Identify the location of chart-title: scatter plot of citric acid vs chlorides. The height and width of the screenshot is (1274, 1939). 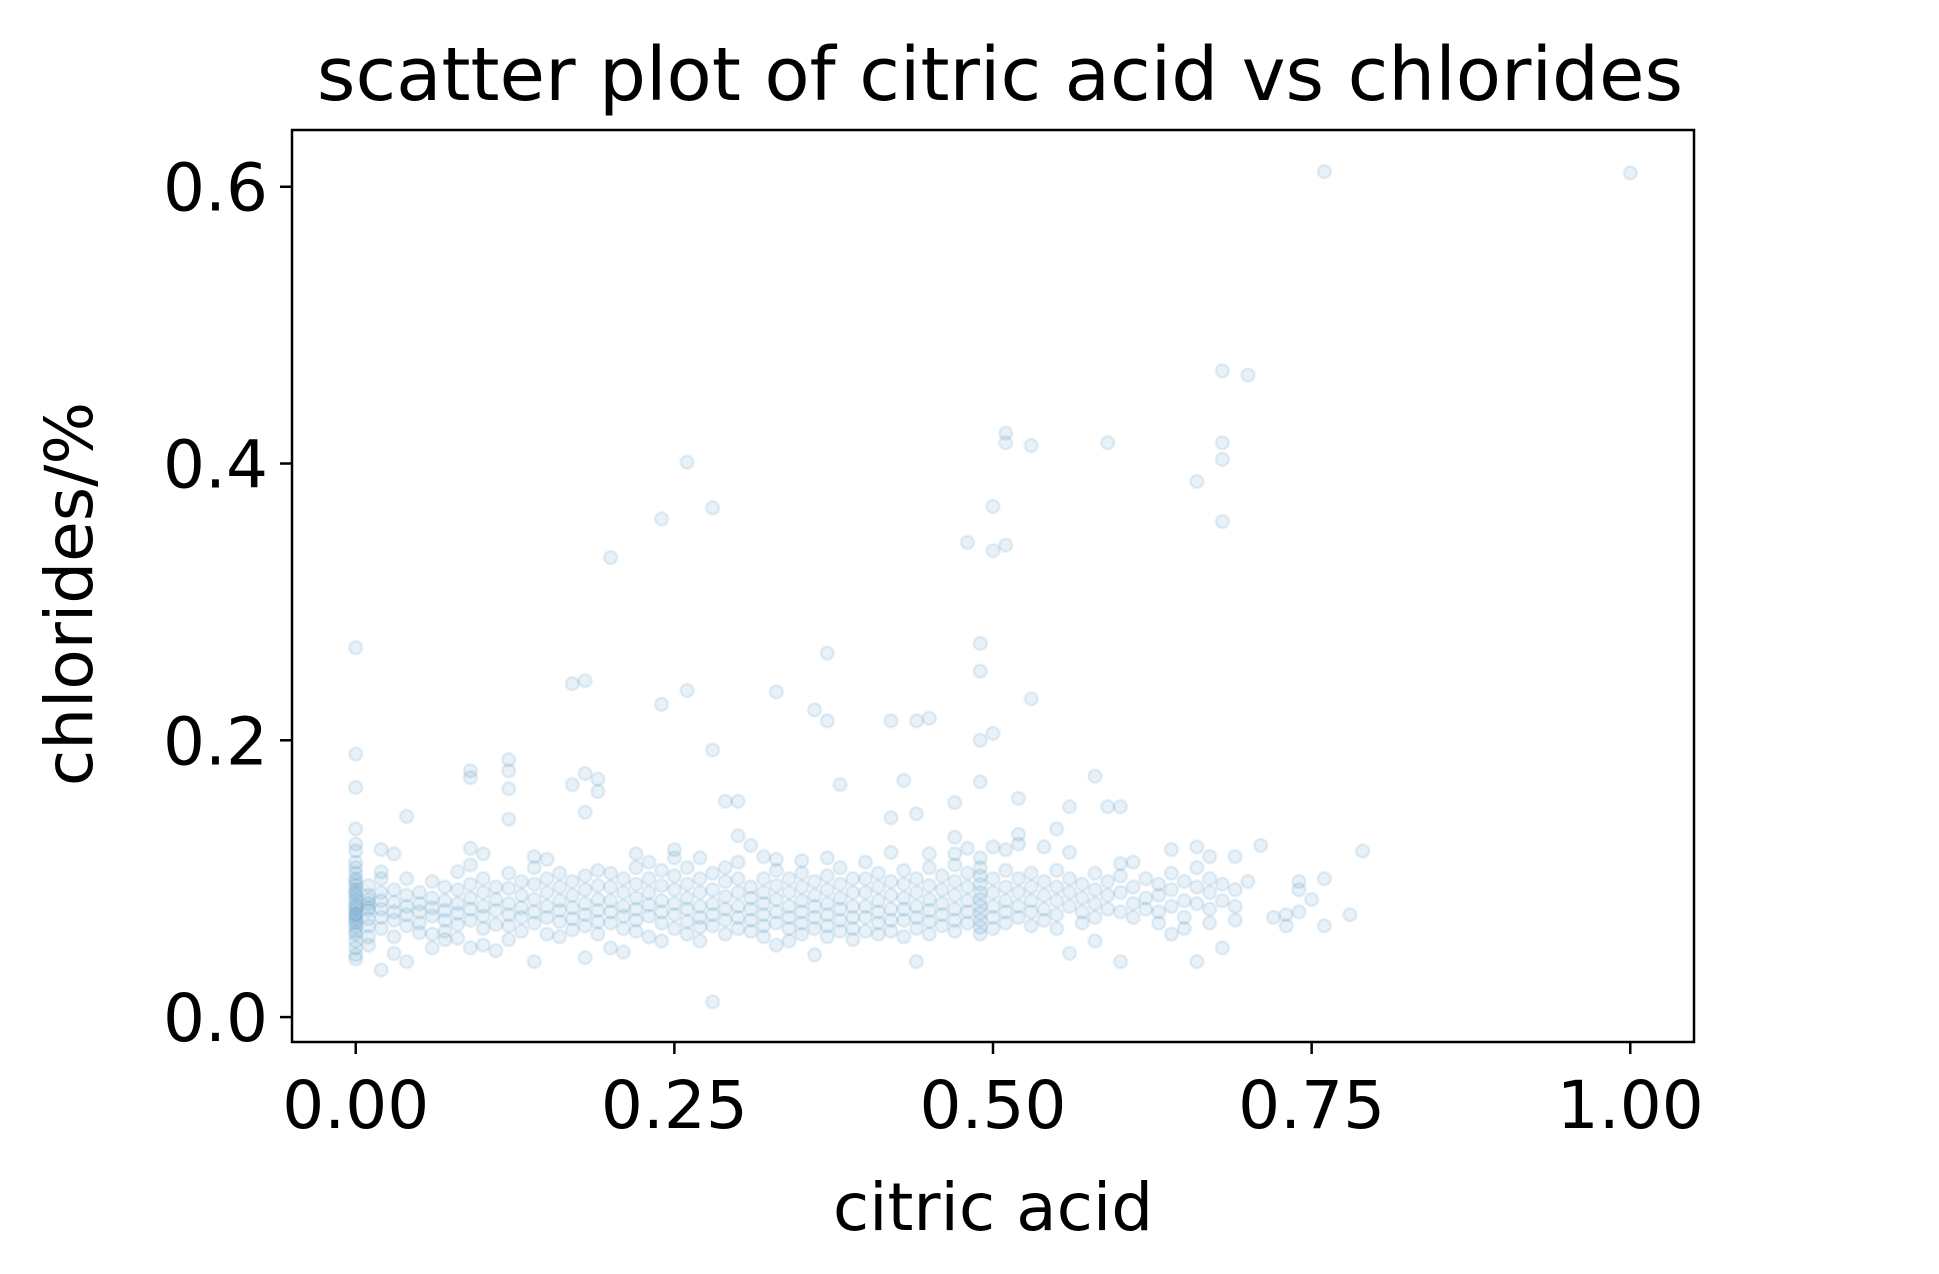
(1000, 75).